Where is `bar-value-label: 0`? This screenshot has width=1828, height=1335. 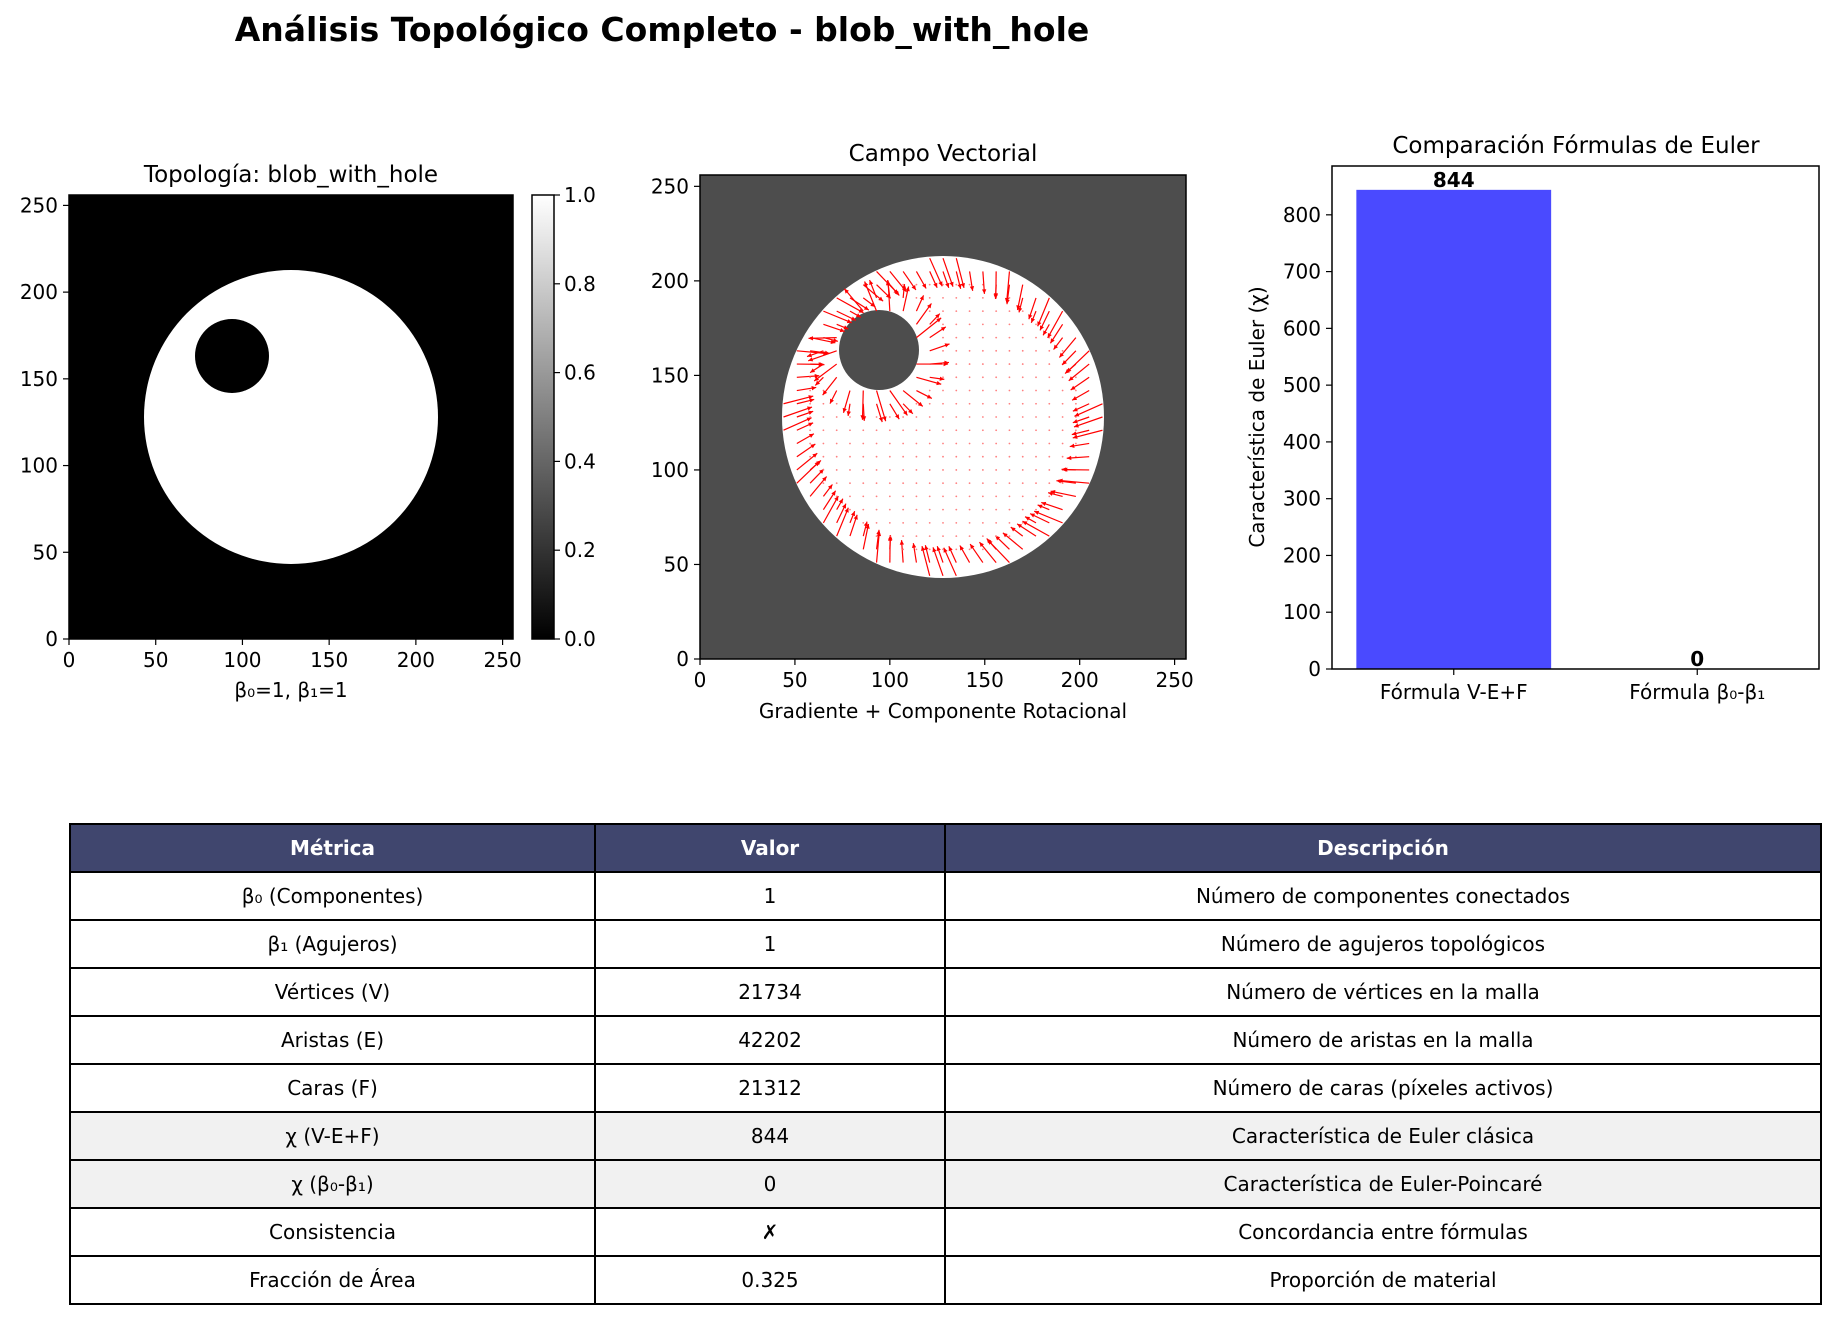 bar-value-label: 0 is located at coordinates (1697, 659).